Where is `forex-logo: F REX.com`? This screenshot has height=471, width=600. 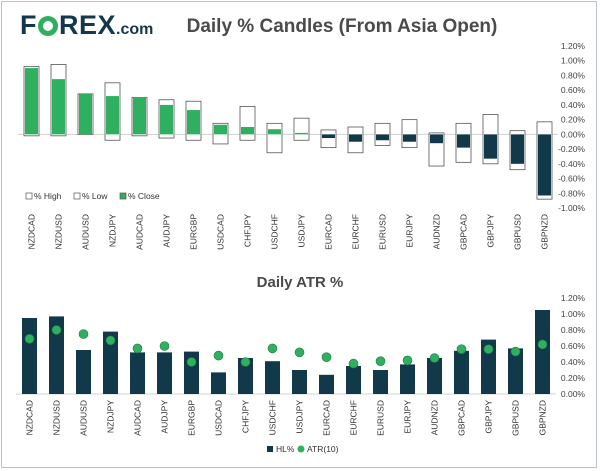 forex-logo: F REX.com is located at coordinates (86, 25).